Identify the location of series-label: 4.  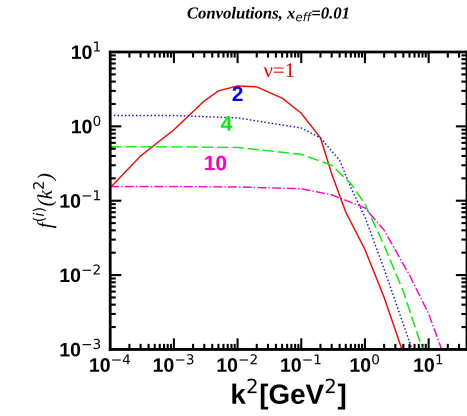
(226, 123).